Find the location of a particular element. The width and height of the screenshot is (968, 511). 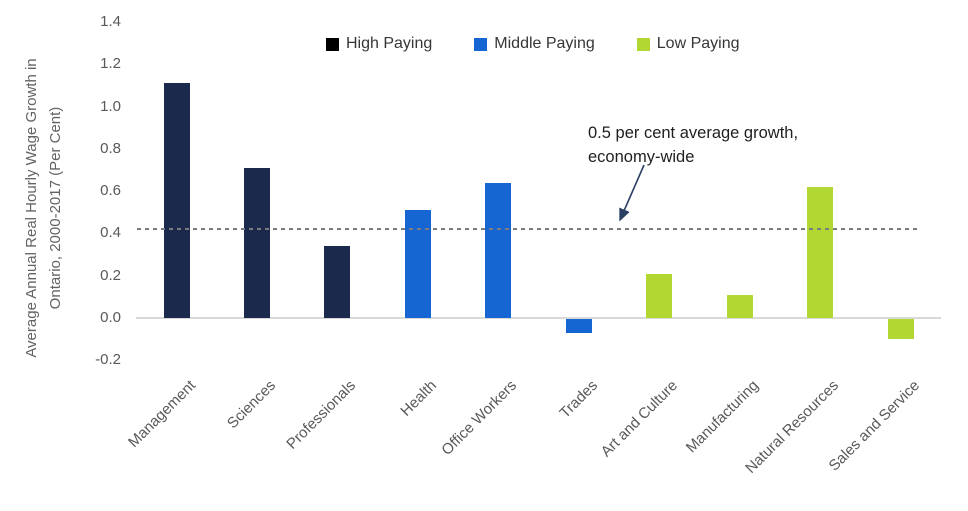

legend-label-high-paying: High Paying is located at coordinates (389, 43).